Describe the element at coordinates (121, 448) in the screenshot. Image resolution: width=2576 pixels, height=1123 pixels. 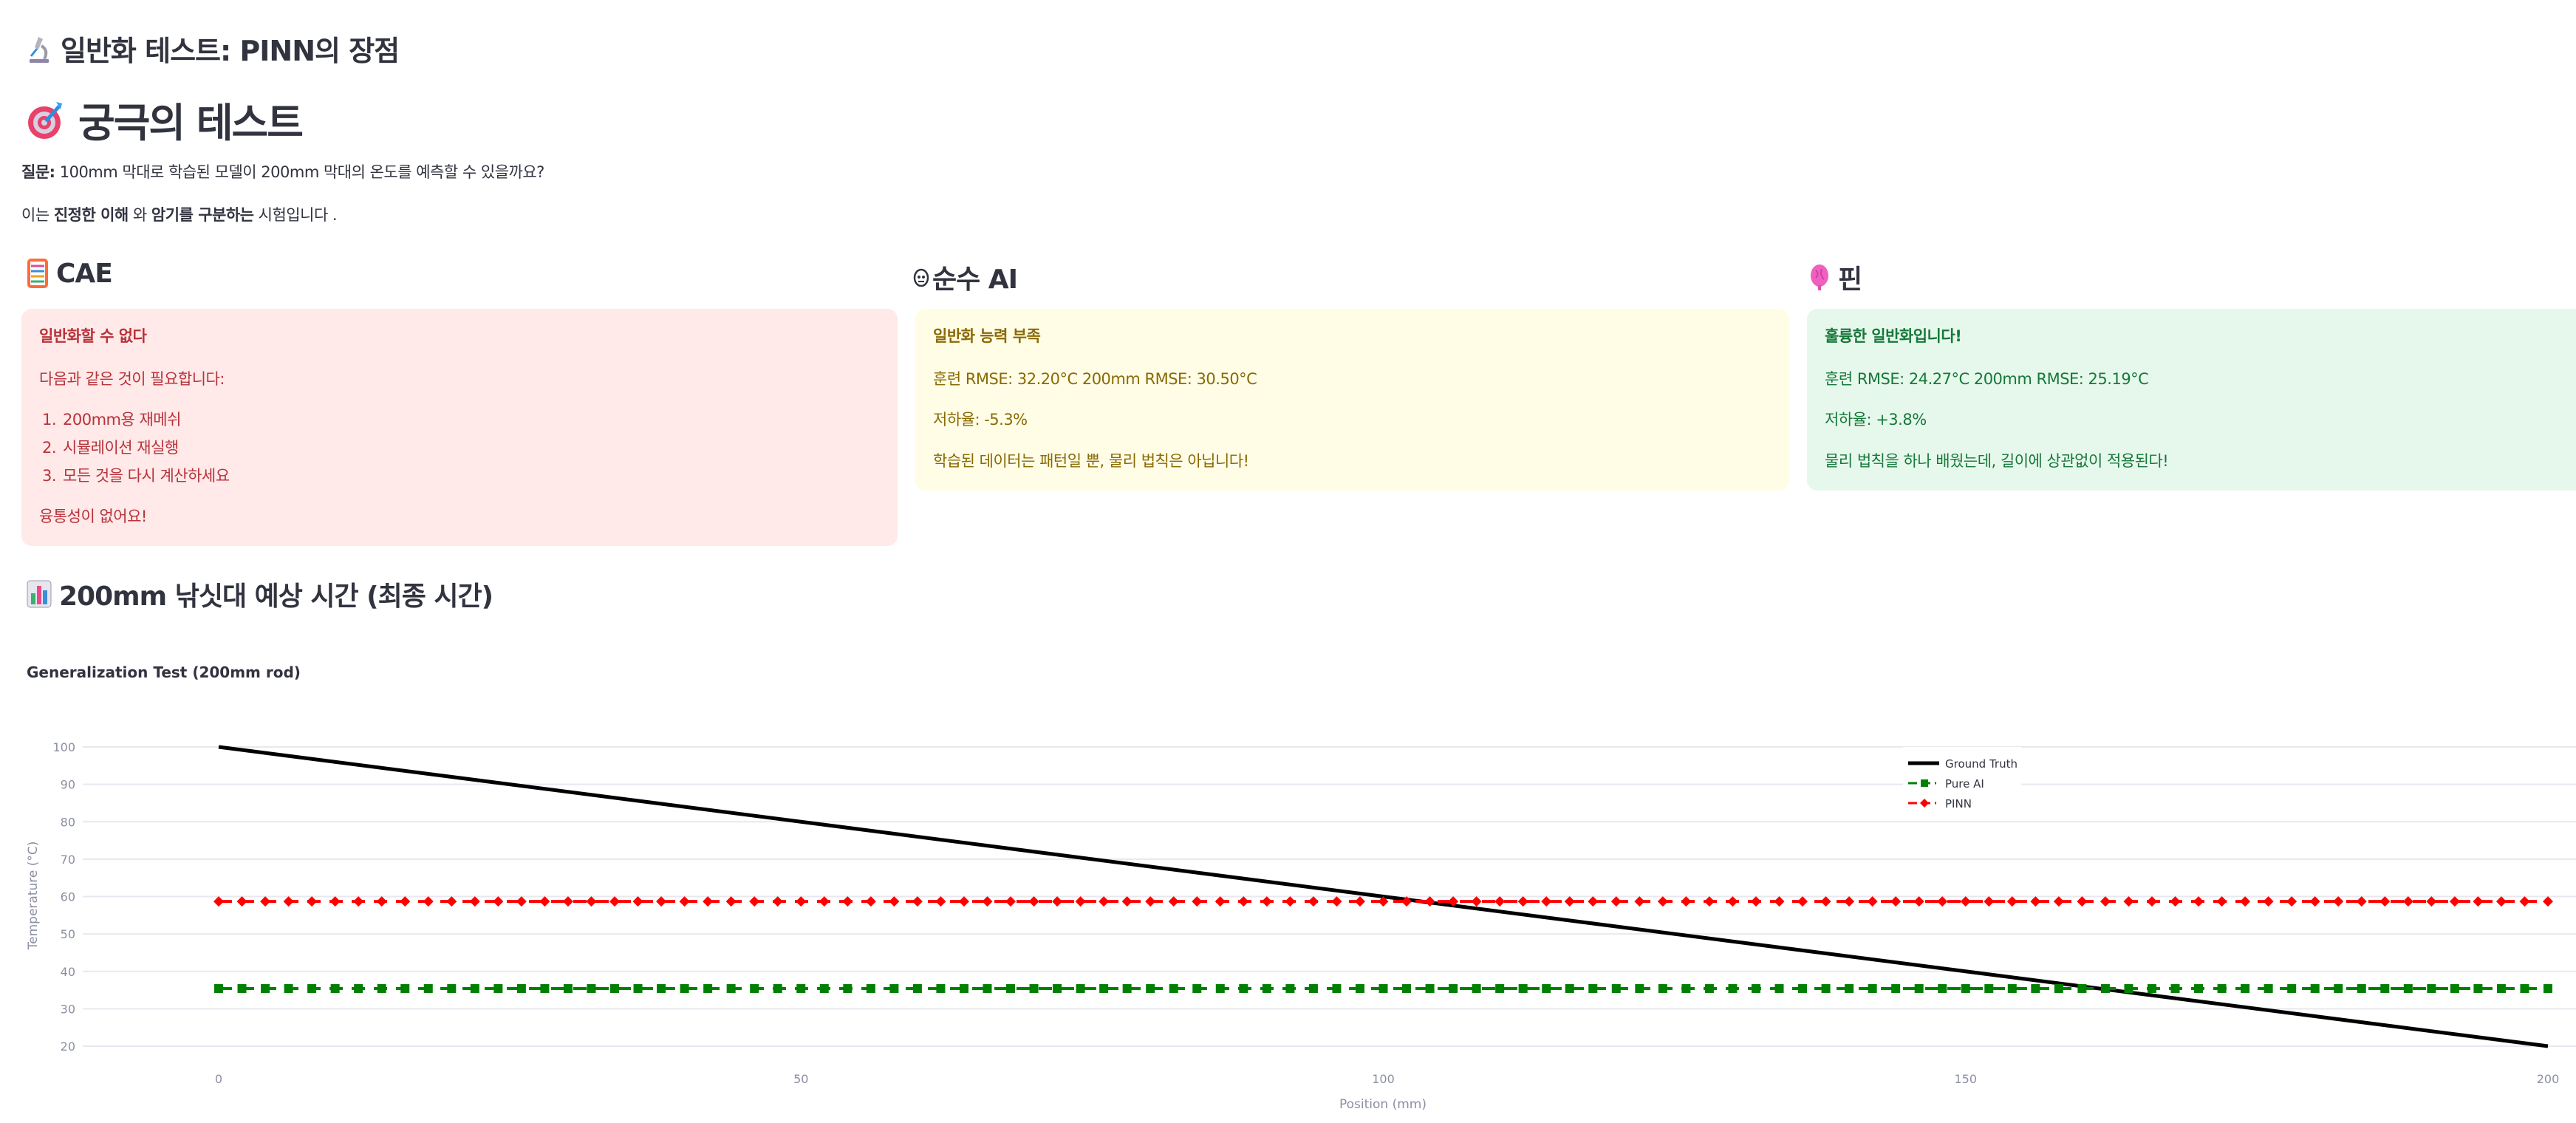
I see `list-item-text: 시뮬레이션 재실행` at that location.